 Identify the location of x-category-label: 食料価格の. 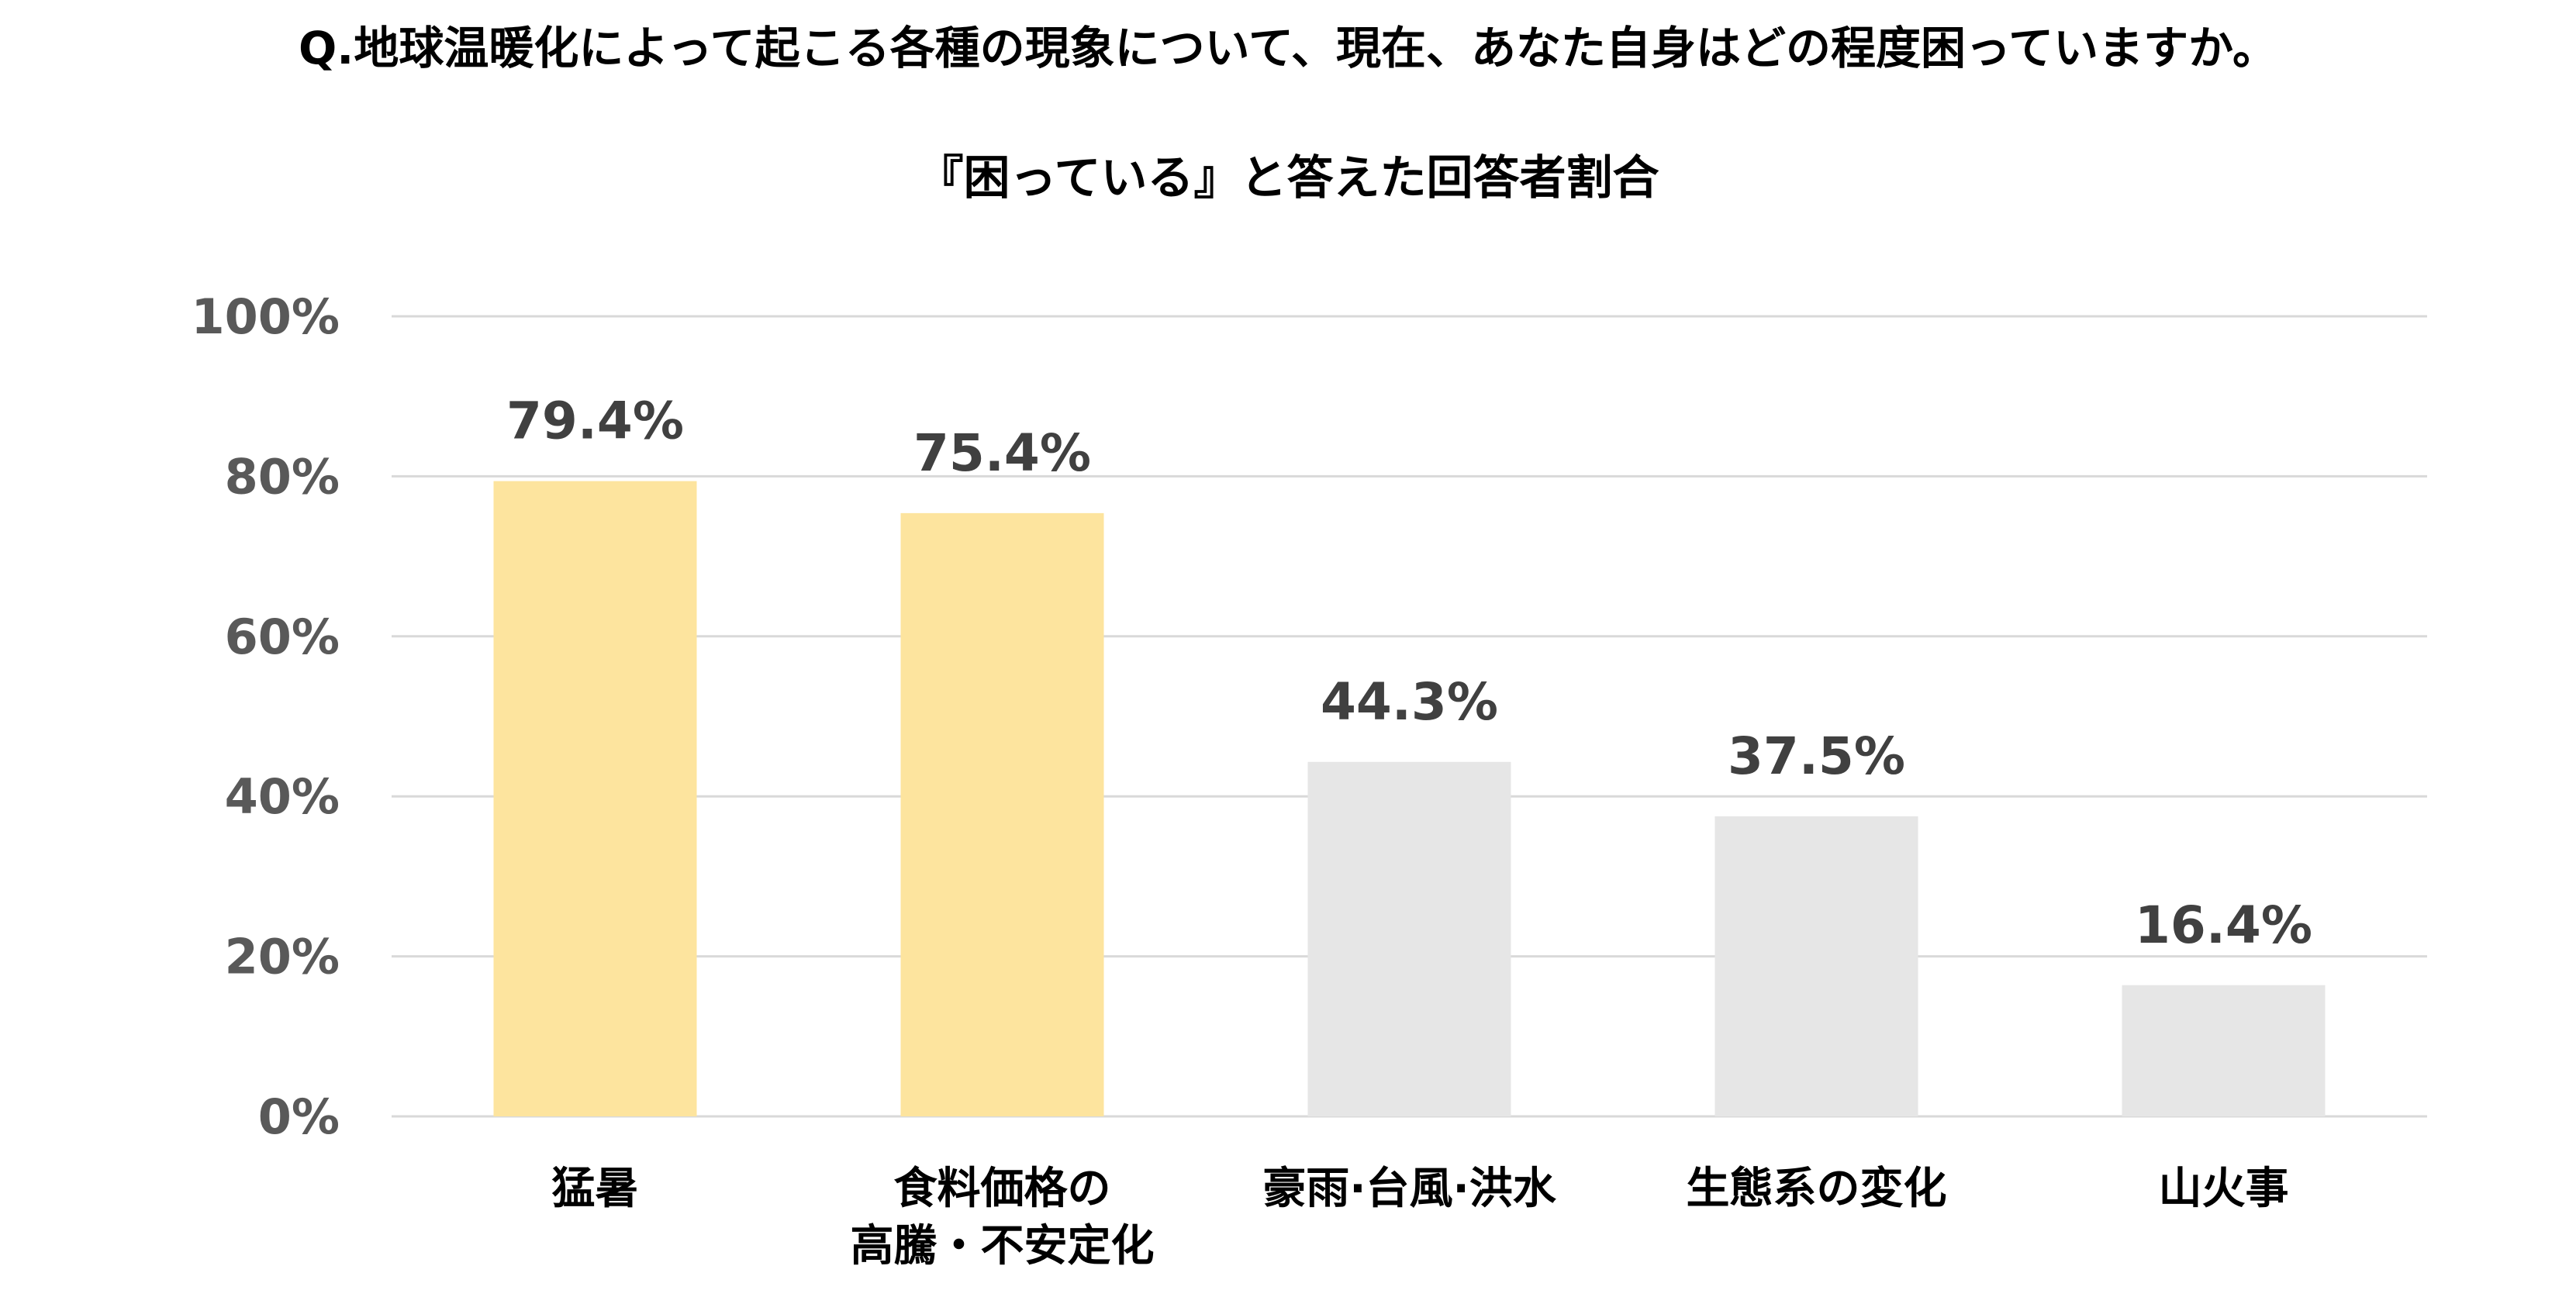
(1002, 1189).